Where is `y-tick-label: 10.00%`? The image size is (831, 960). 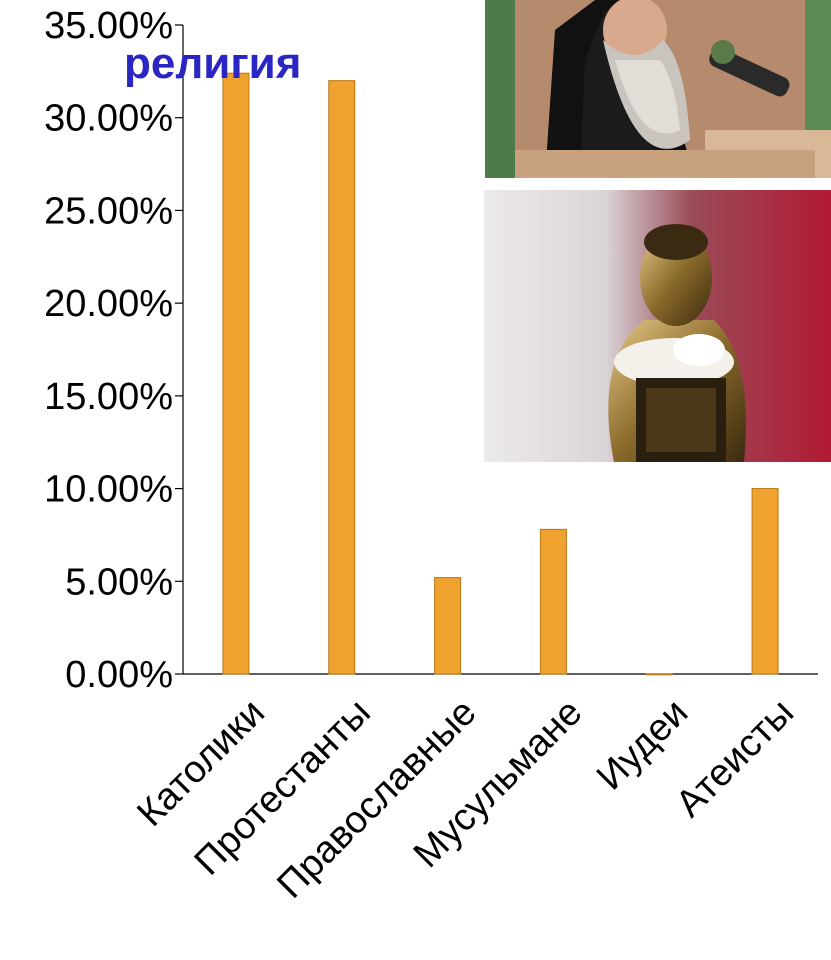
y-tick-label: 10.00% is located at coordinates (108, 490).